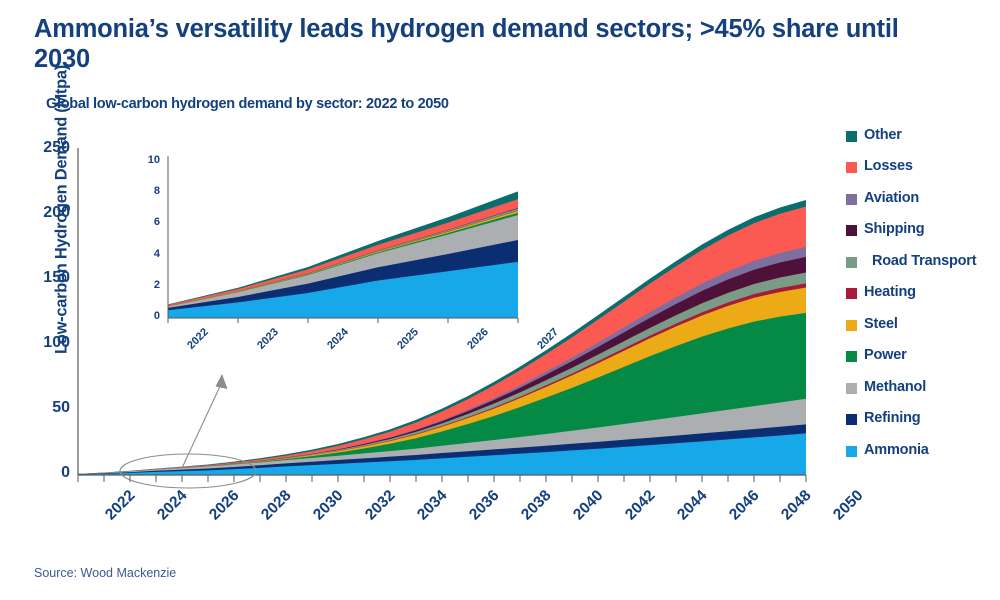 The width and height of the screenshot is (1000, 600). What do you see at coordinates (894, 229) in the screenshot?
I see `legend-item-label: Shipping` at bounding box center [894, 229].